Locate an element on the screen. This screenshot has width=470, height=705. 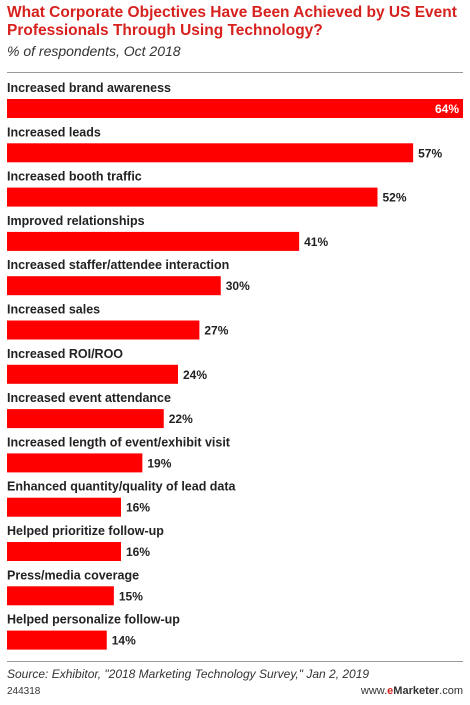
value-label: 57% is located at coordinates (430, 153).